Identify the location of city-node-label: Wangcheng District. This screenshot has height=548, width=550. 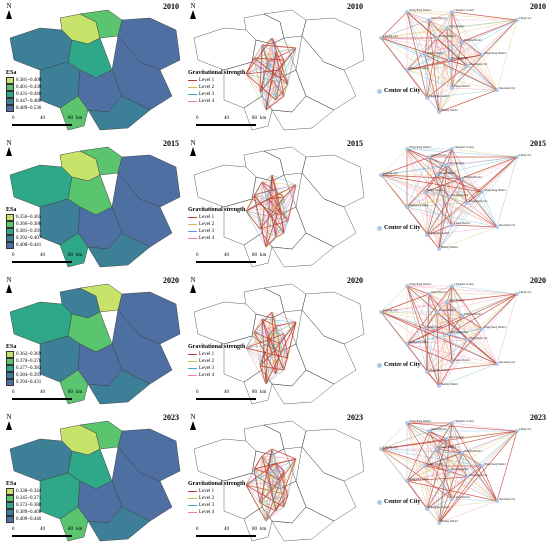
(495, 464).